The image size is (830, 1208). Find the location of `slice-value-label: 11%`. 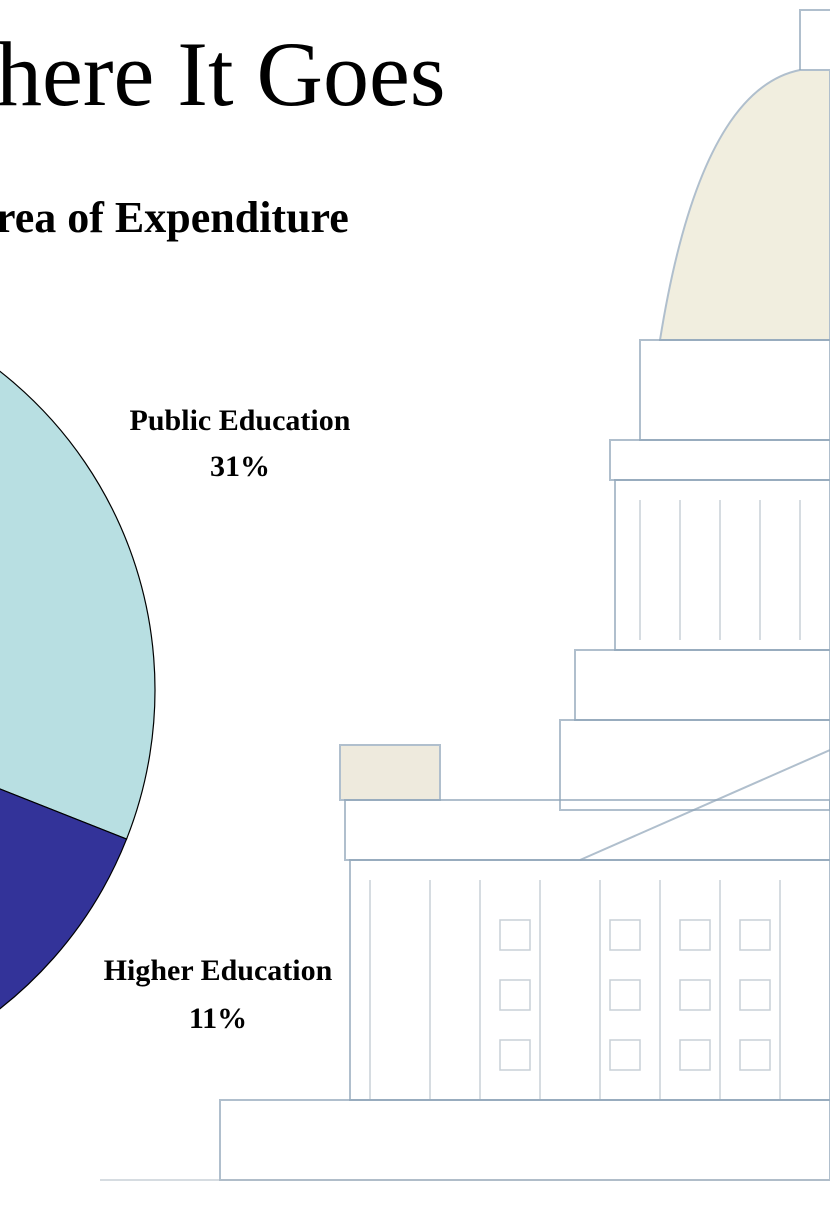

slice-value-label: 11% is located at coordinates (218, 1018).